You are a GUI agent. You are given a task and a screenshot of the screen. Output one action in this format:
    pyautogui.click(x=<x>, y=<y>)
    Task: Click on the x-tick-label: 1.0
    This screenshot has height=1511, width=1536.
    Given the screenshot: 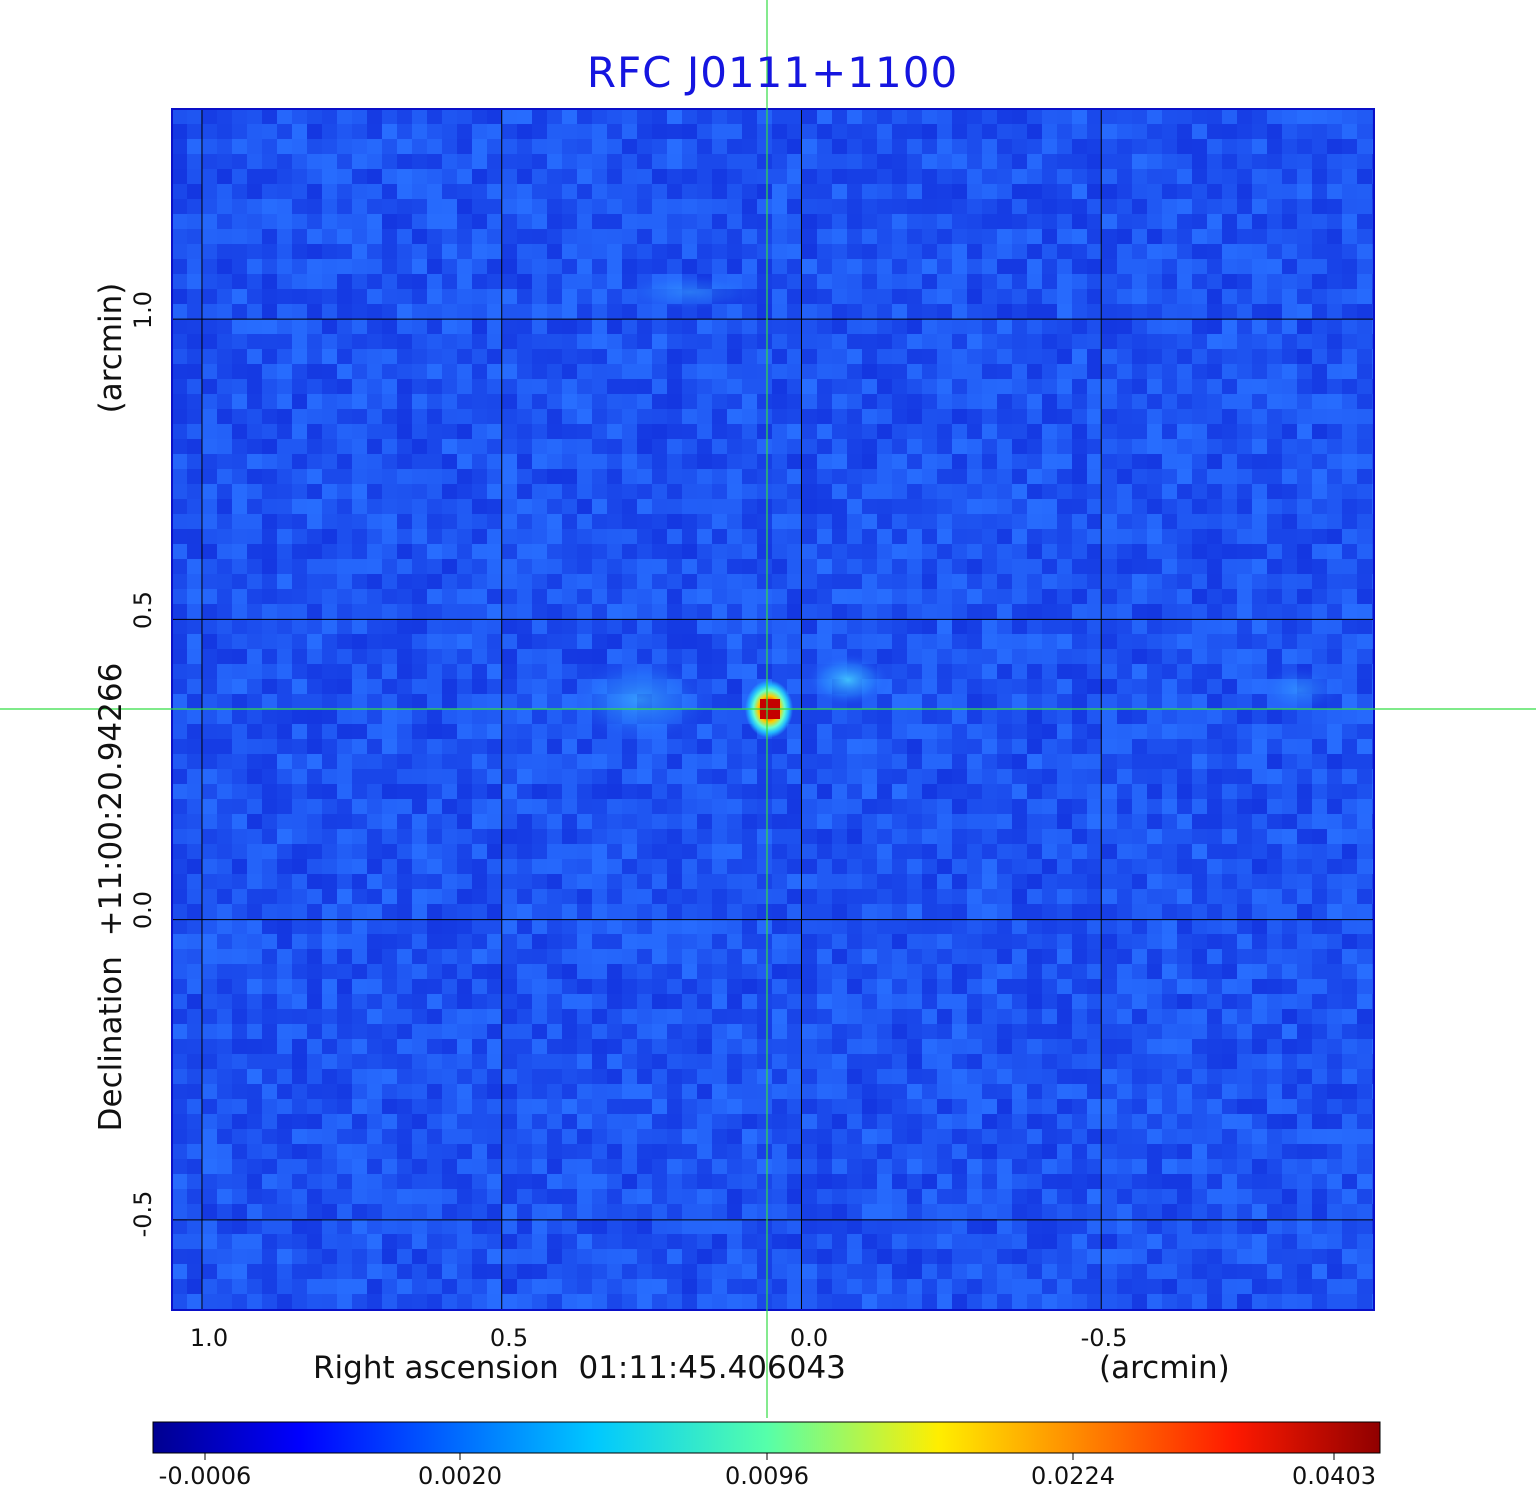 What is the action you would take?
    pyautogui.click(x=209, y=1338)
    